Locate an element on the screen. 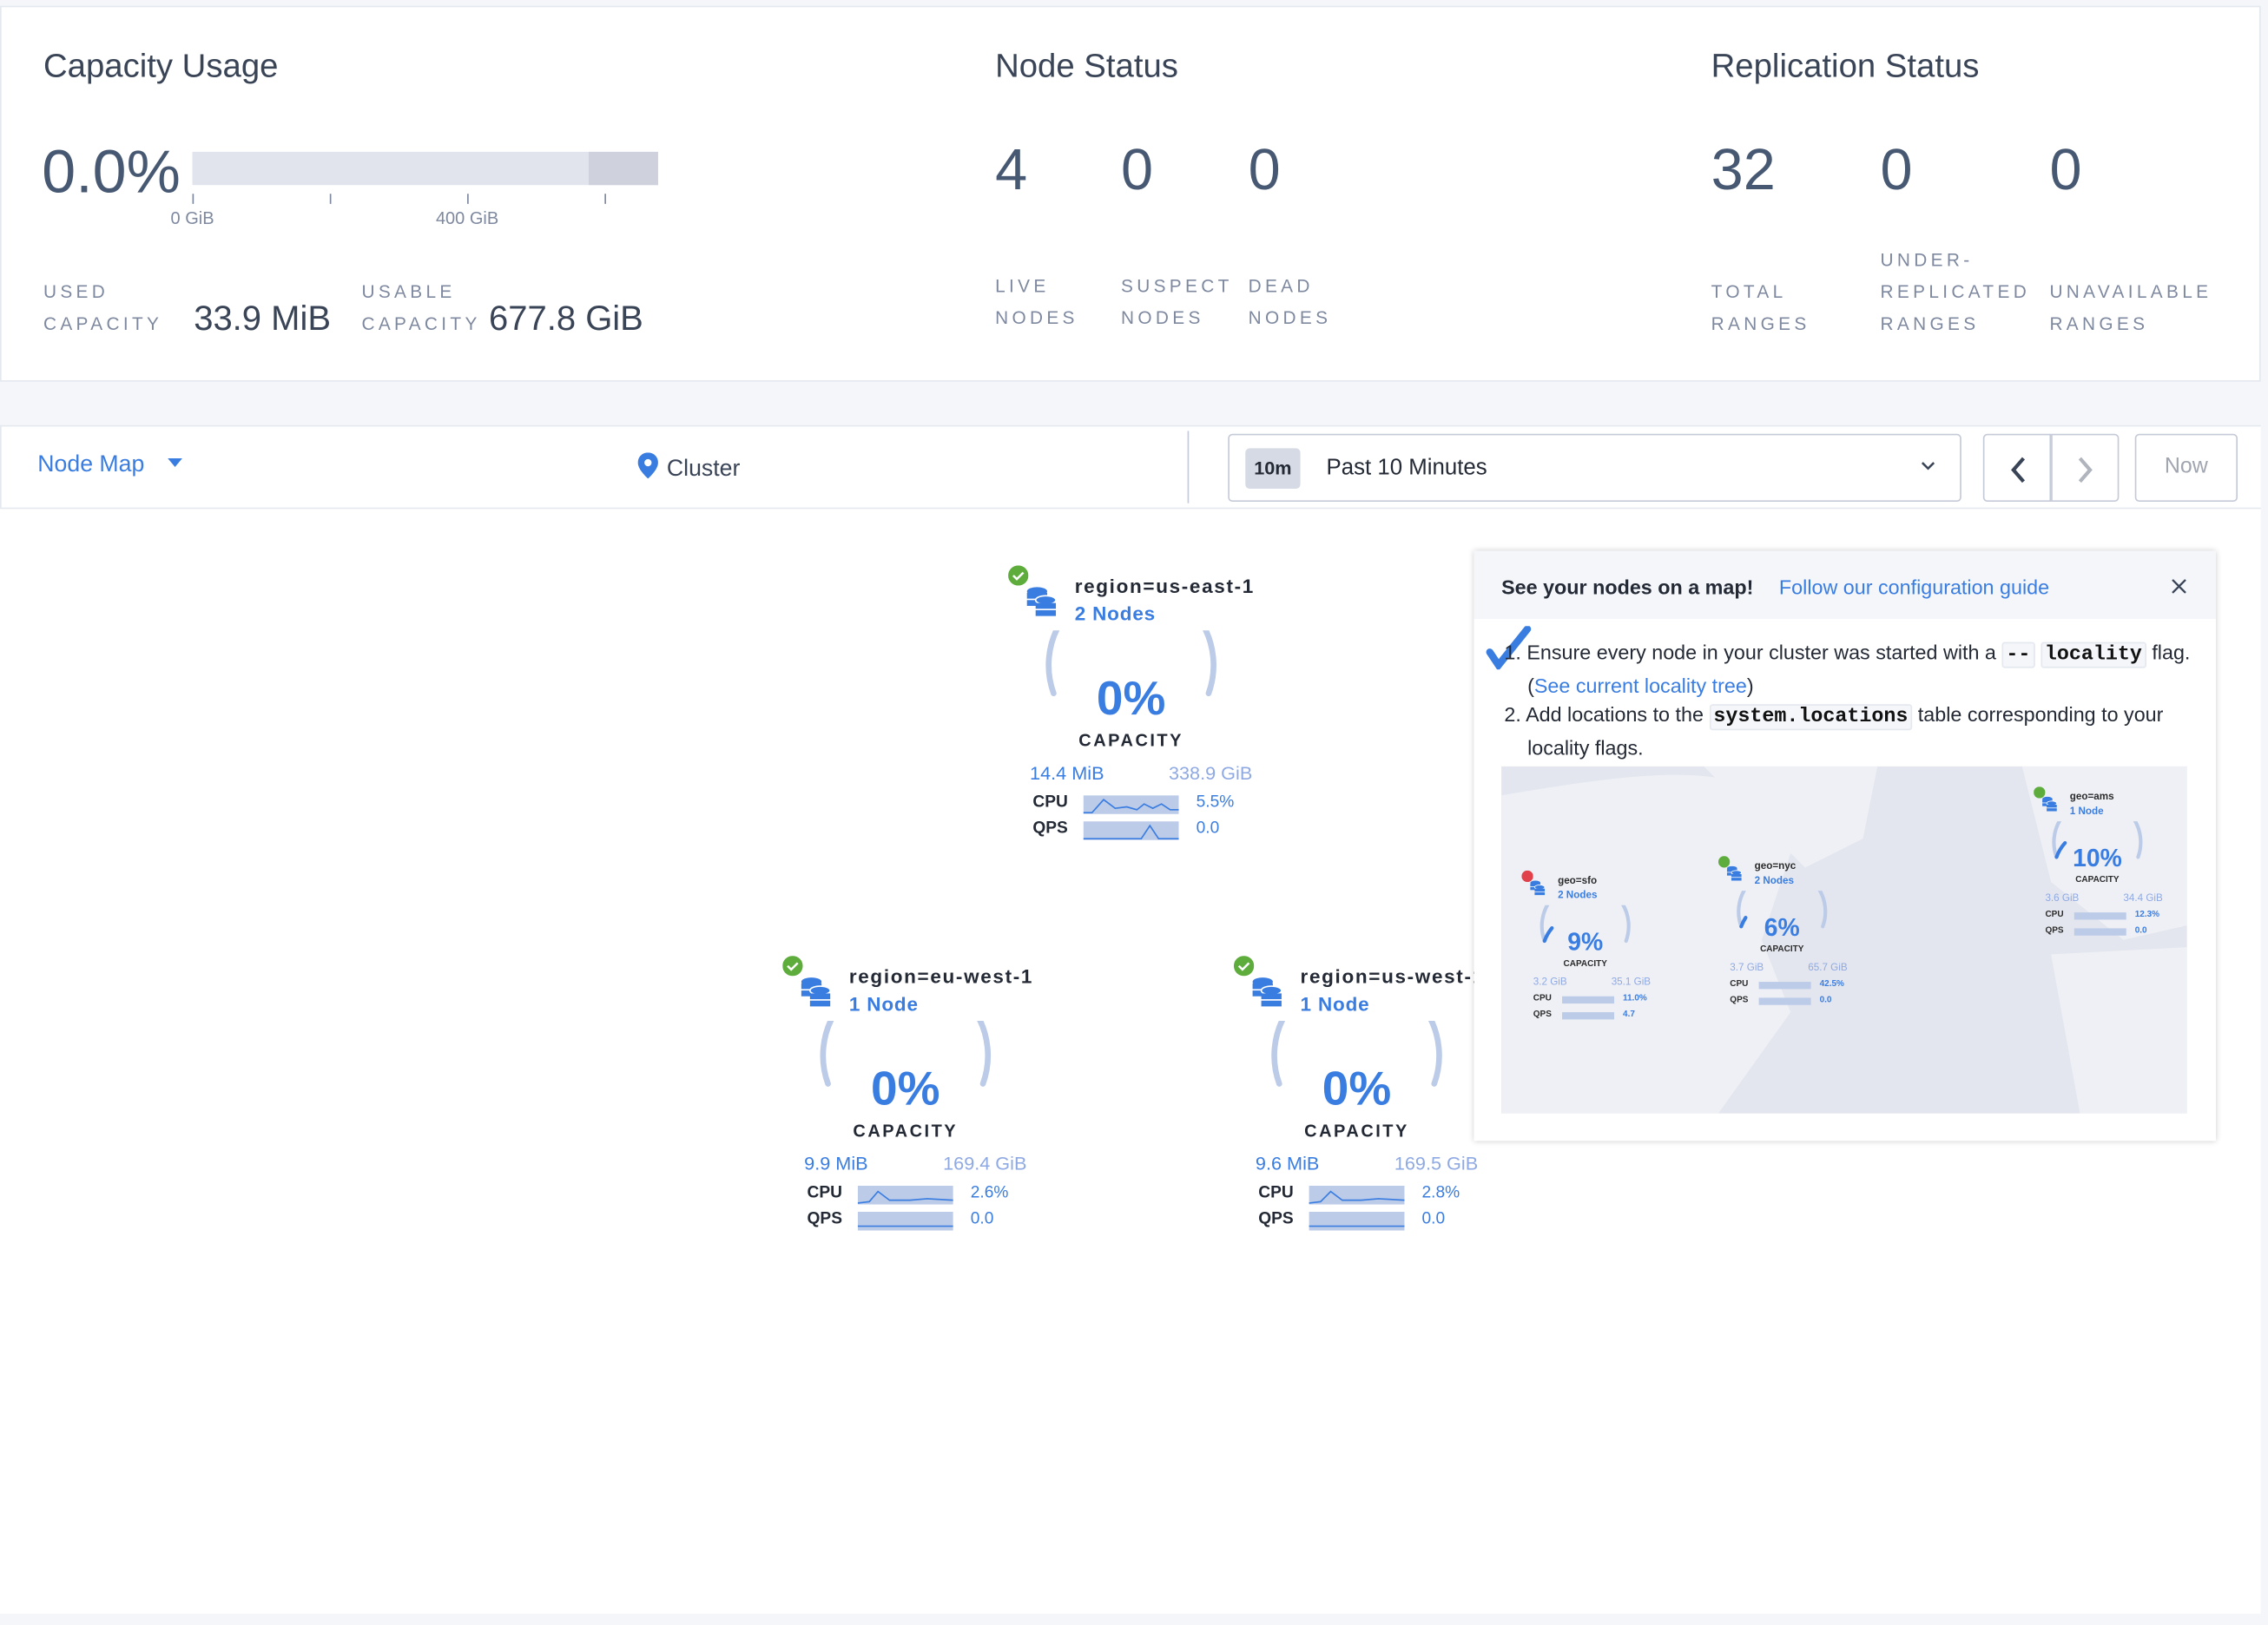  breadcrumb: Cluster is located at coordinates (689, 467).